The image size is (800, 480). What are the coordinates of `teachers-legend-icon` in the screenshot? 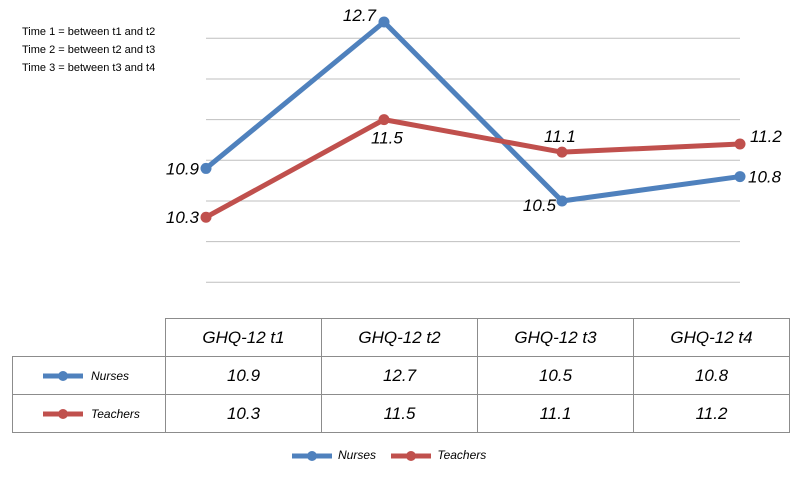 It's located at (411, 455).